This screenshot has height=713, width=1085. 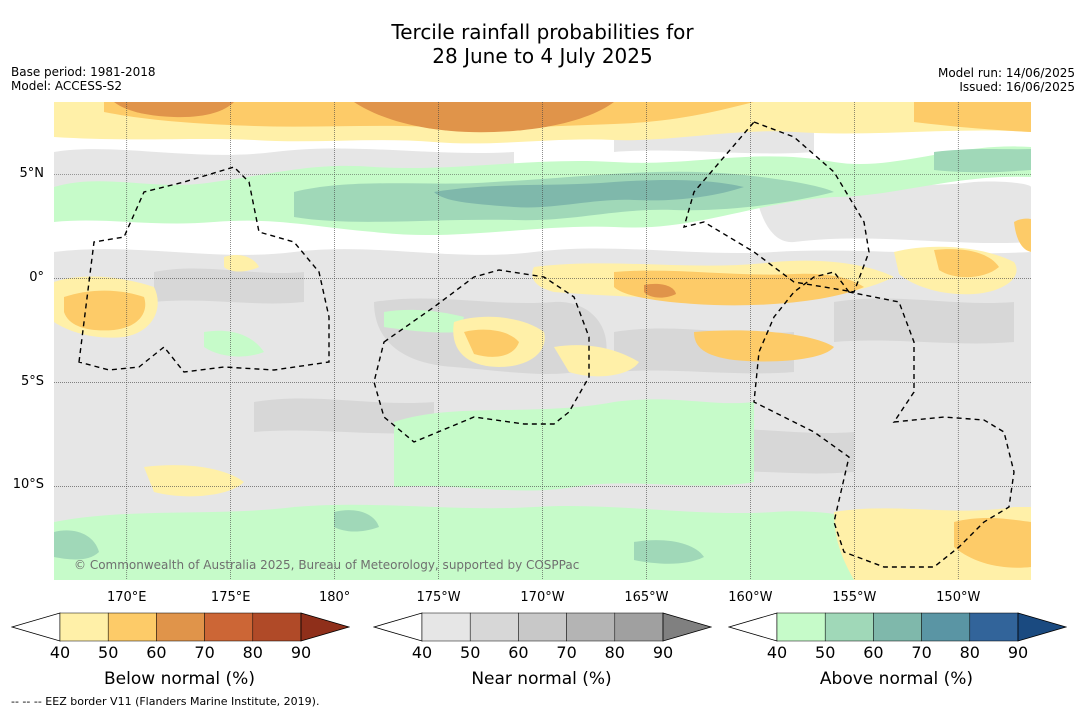 I want to click on lon-tick-label: 160°W, so click(x=750, y=597).